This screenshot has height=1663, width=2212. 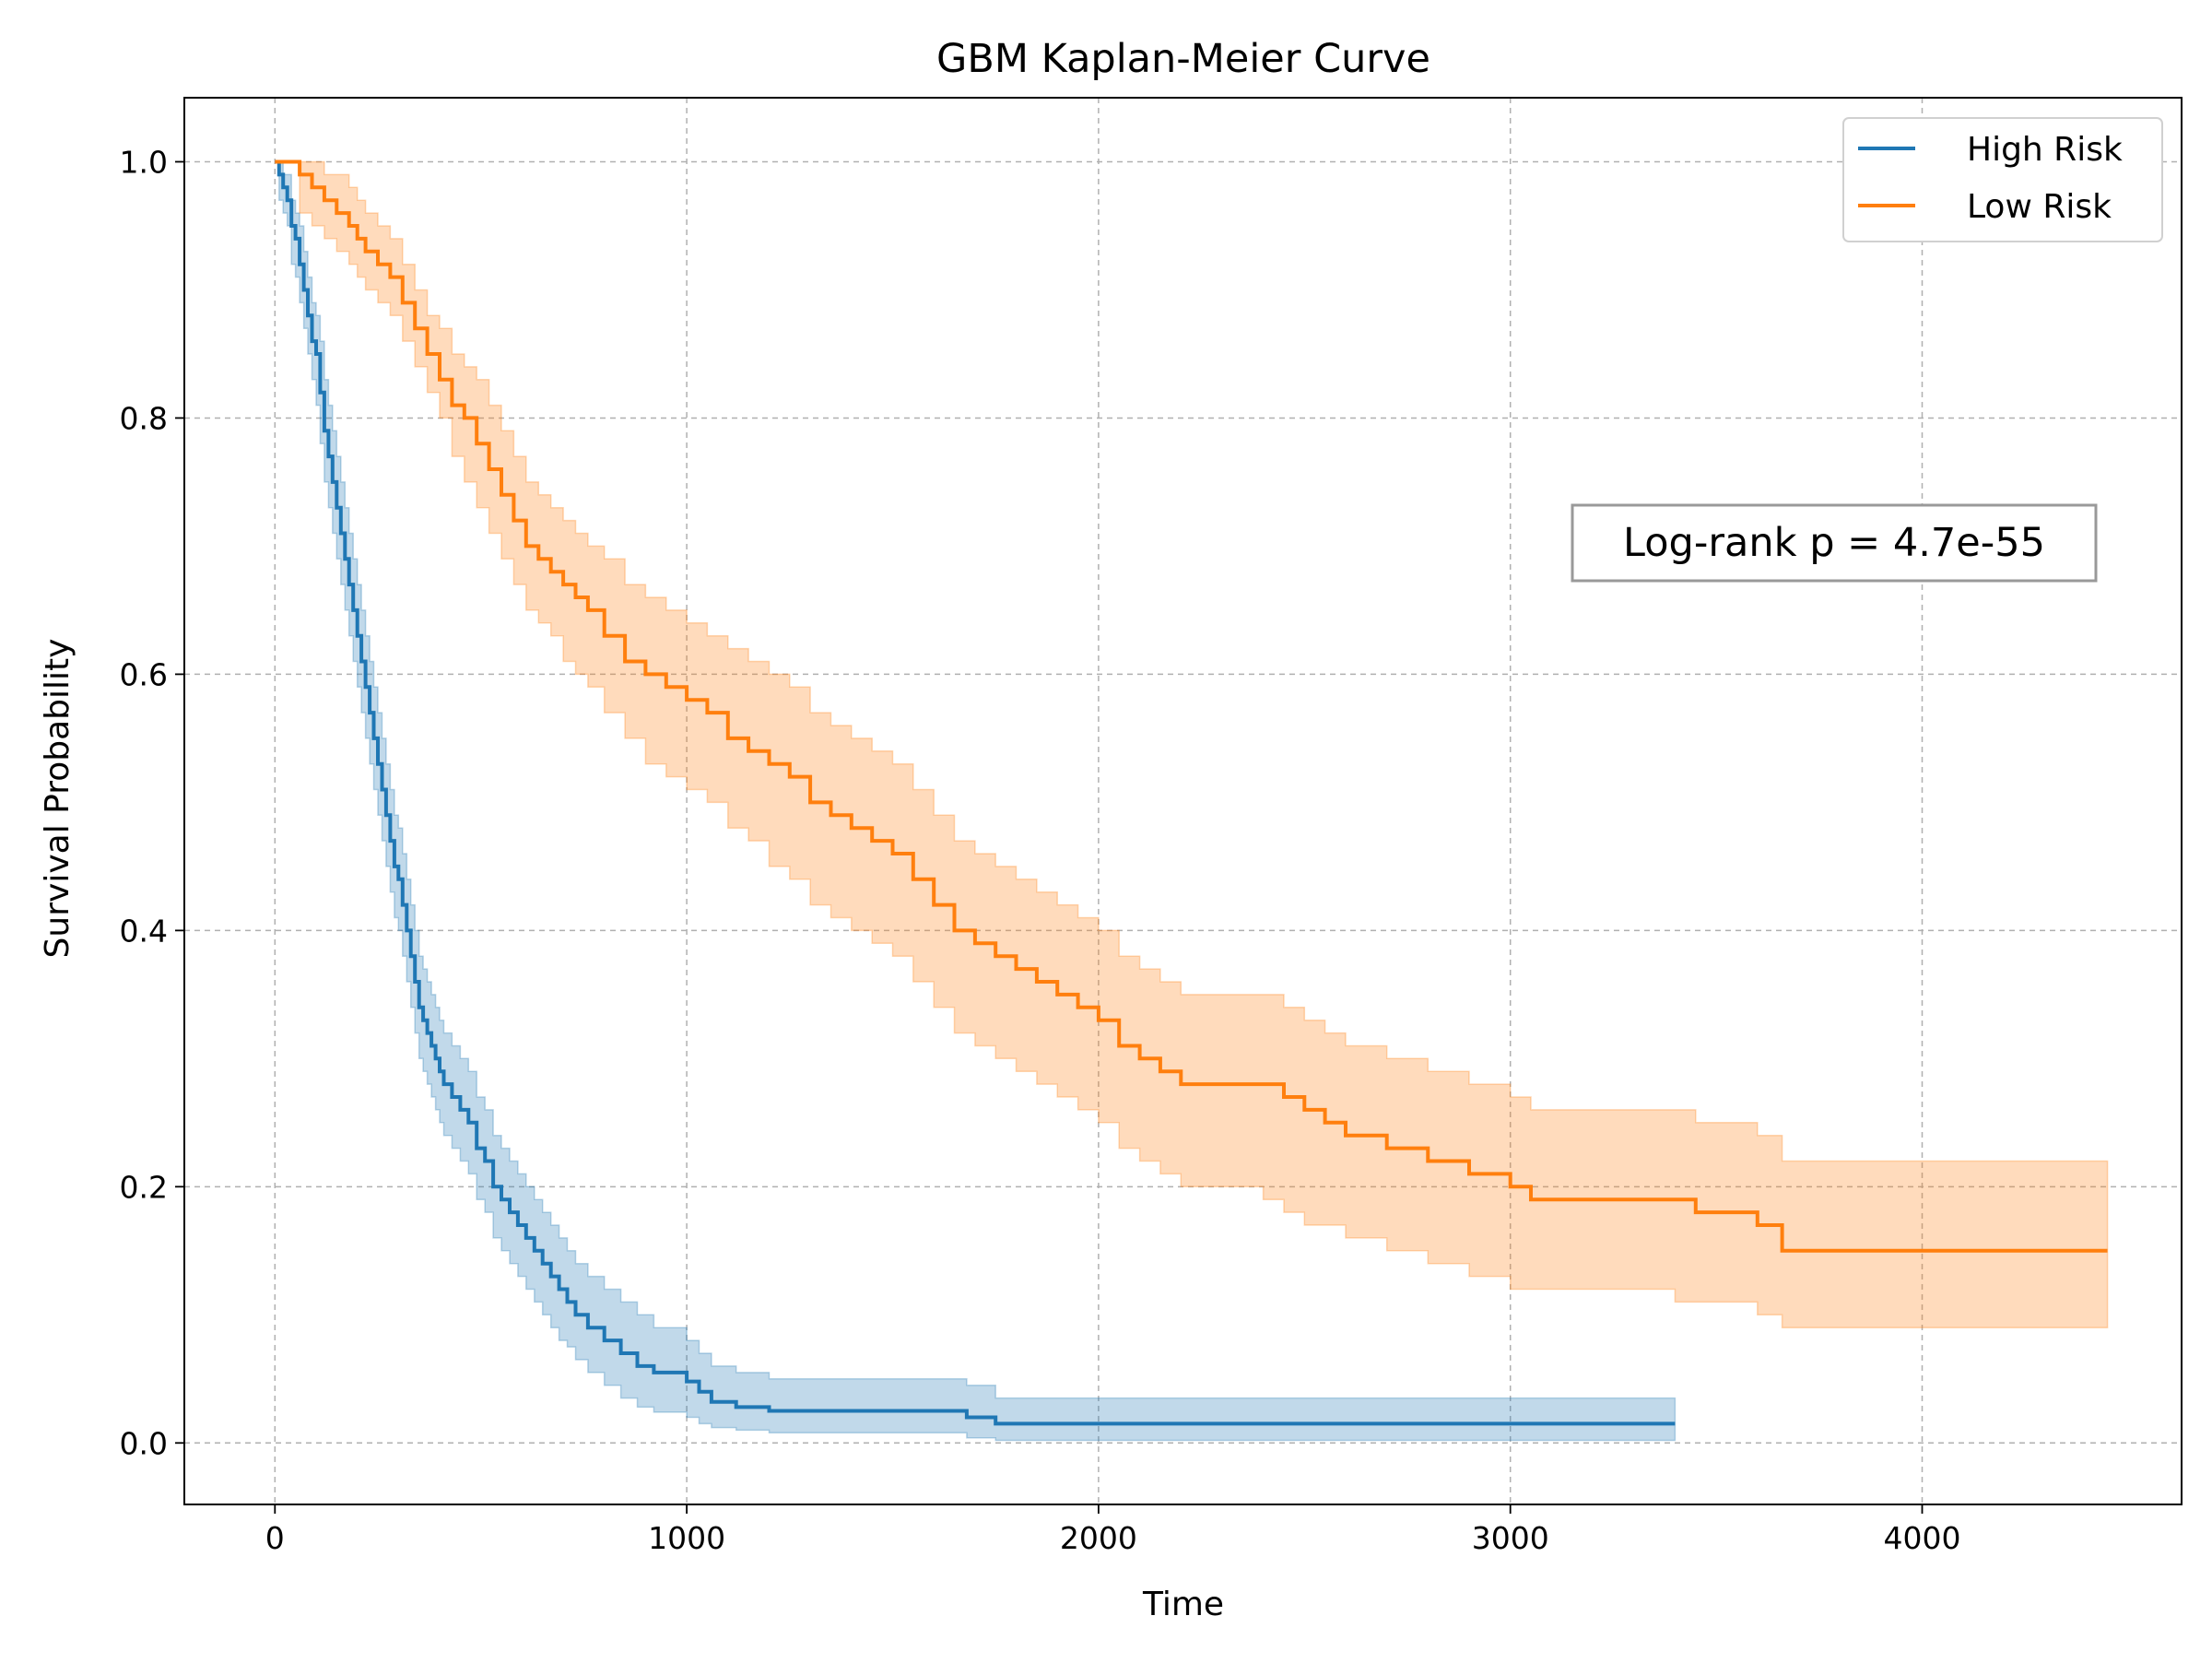 What do you see at coordinates (2039, 207) in the screenshot?
I see `legend-label-low-risk: Low Risk` at bounding box center [2039, 207].